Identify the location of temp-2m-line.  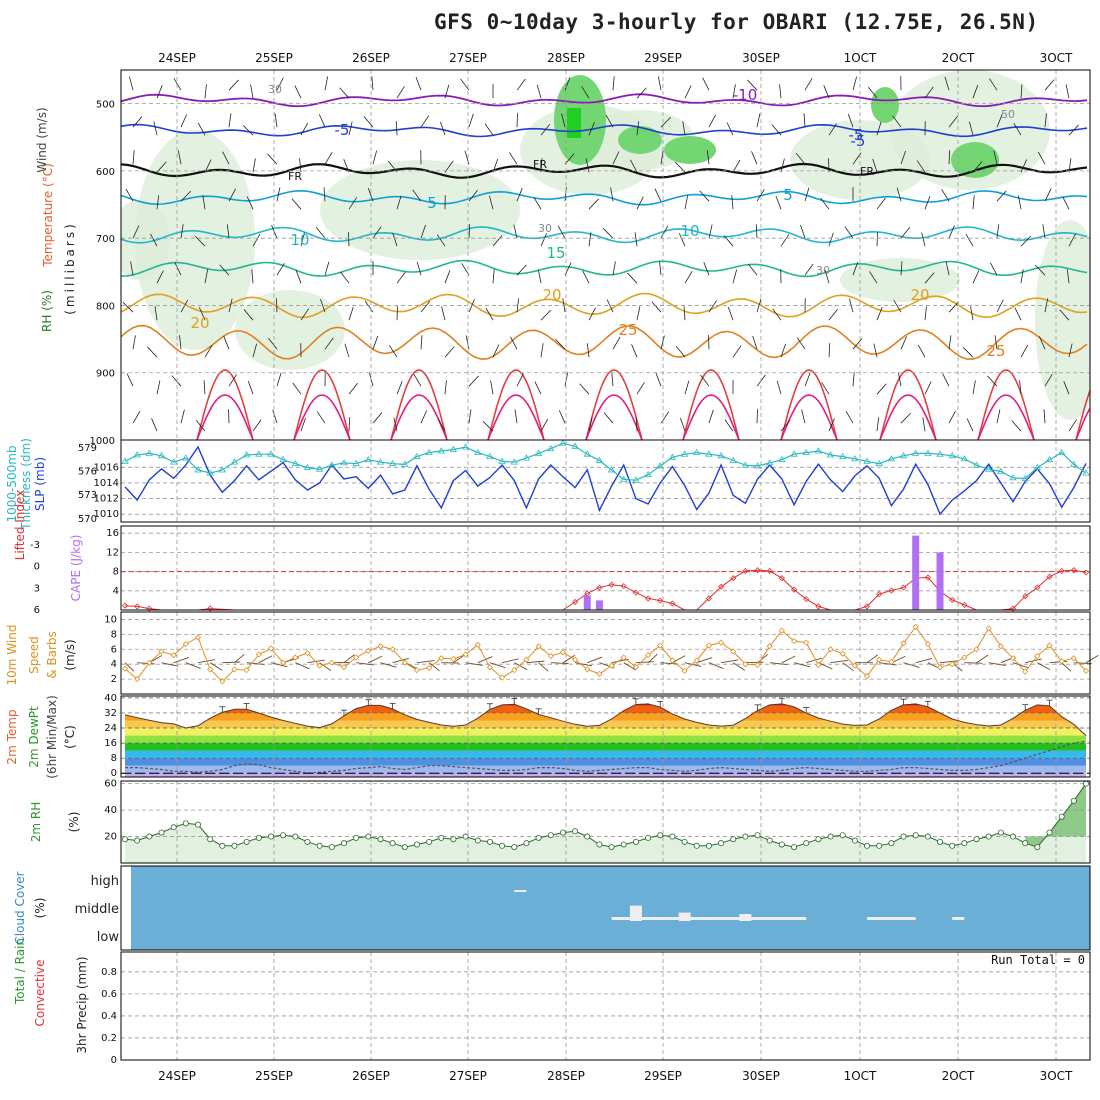
(605, 719).